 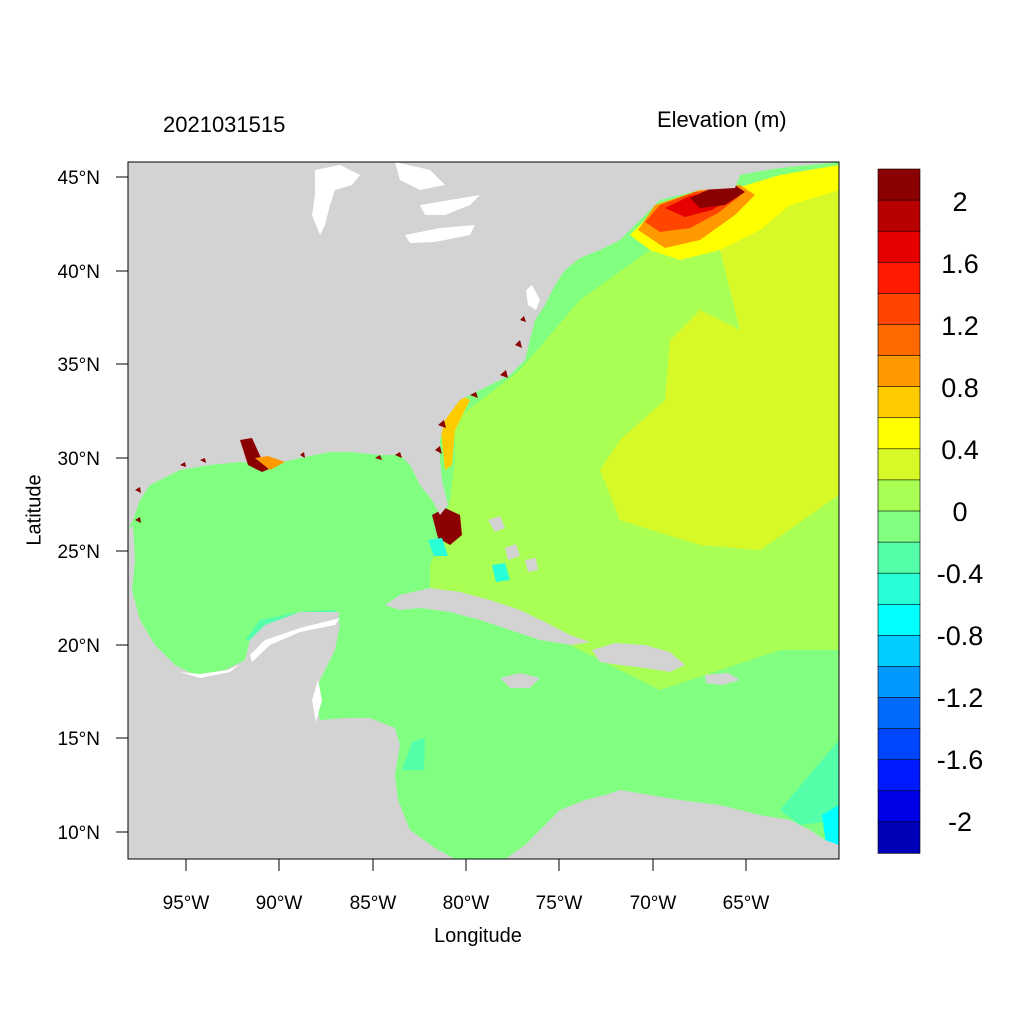 What do you see at coordinates (960, 574) in the screenshot?
I see `colorbar-label: -0.4` at bounding box center [960, 574].